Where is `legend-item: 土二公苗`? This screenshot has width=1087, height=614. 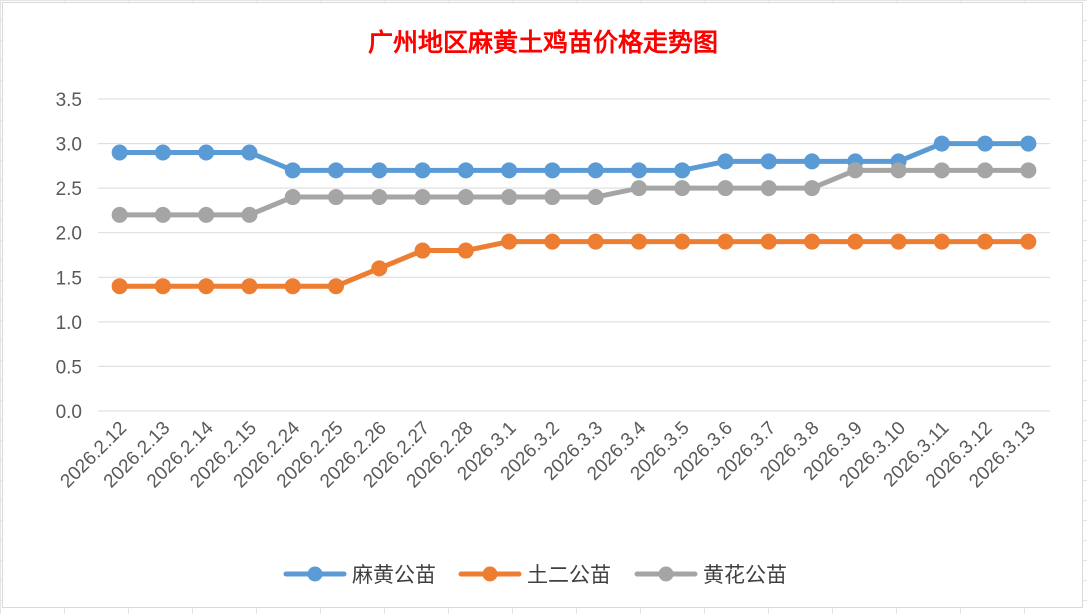 legend-item: 土二公苗 is located at coordinates (534, 575).